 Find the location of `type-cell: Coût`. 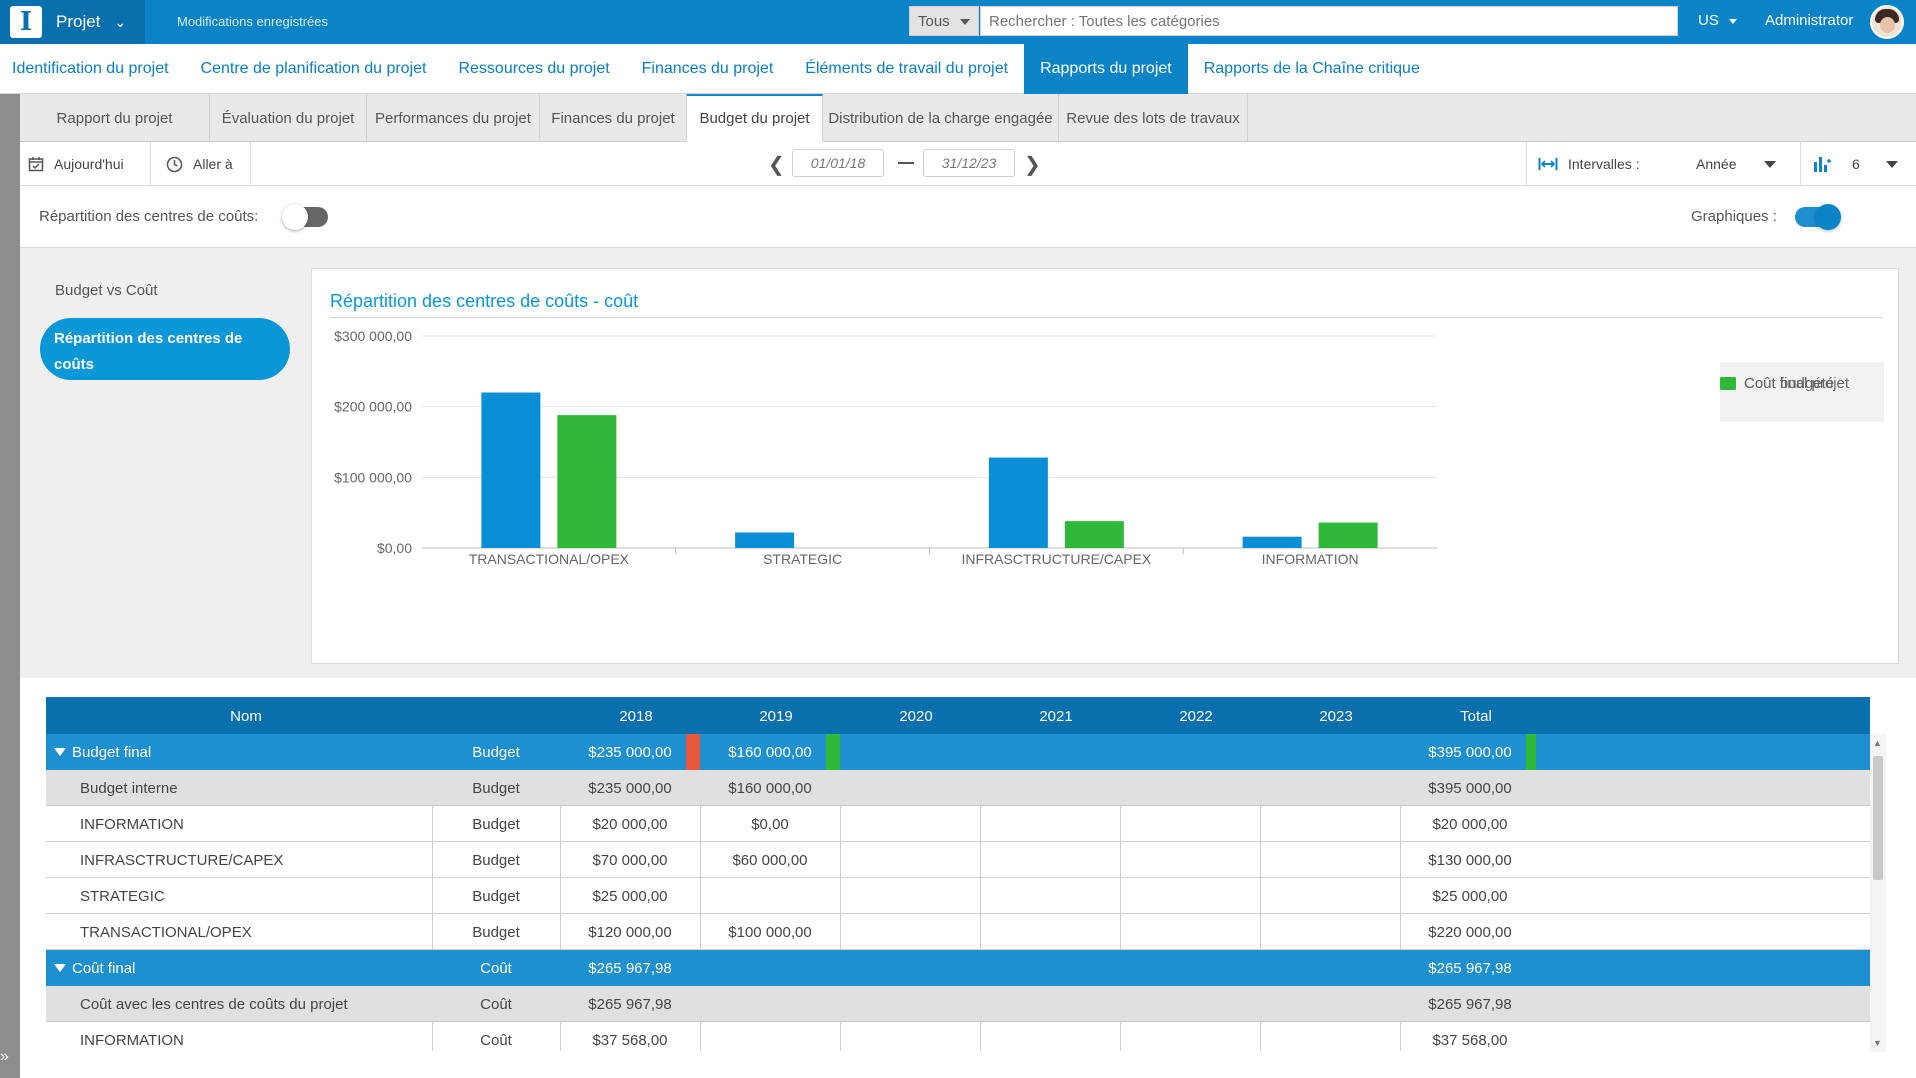

type-cell: Coût is located at coordinates (496, 1004).